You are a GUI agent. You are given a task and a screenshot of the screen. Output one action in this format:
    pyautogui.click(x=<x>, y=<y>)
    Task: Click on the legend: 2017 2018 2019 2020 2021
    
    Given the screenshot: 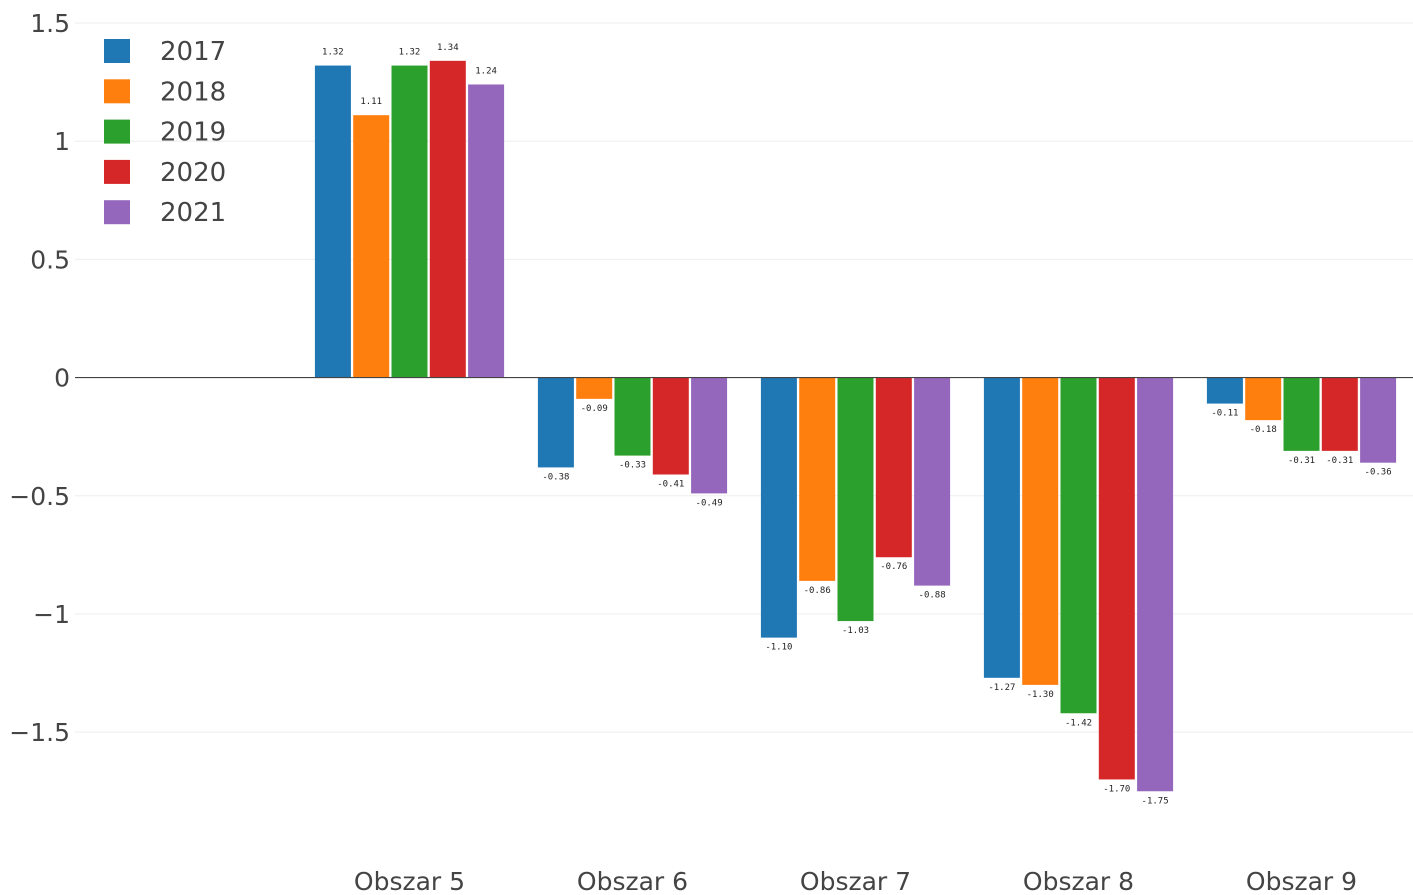 What is the action you would take?
    pyautogui.click(x=165, y=132)
    